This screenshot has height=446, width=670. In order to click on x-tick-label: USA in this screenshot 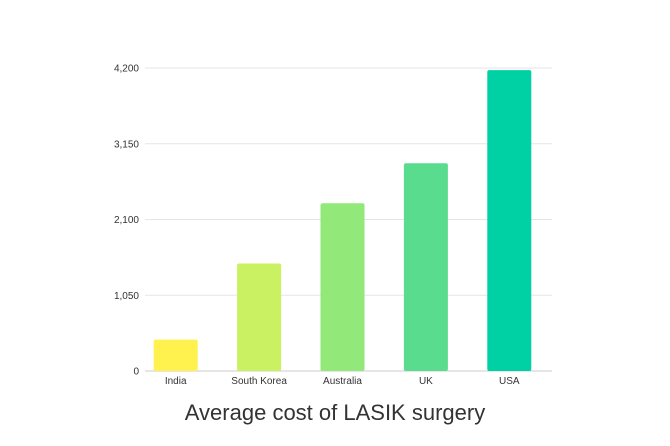, I will do `click(509, 381)`.